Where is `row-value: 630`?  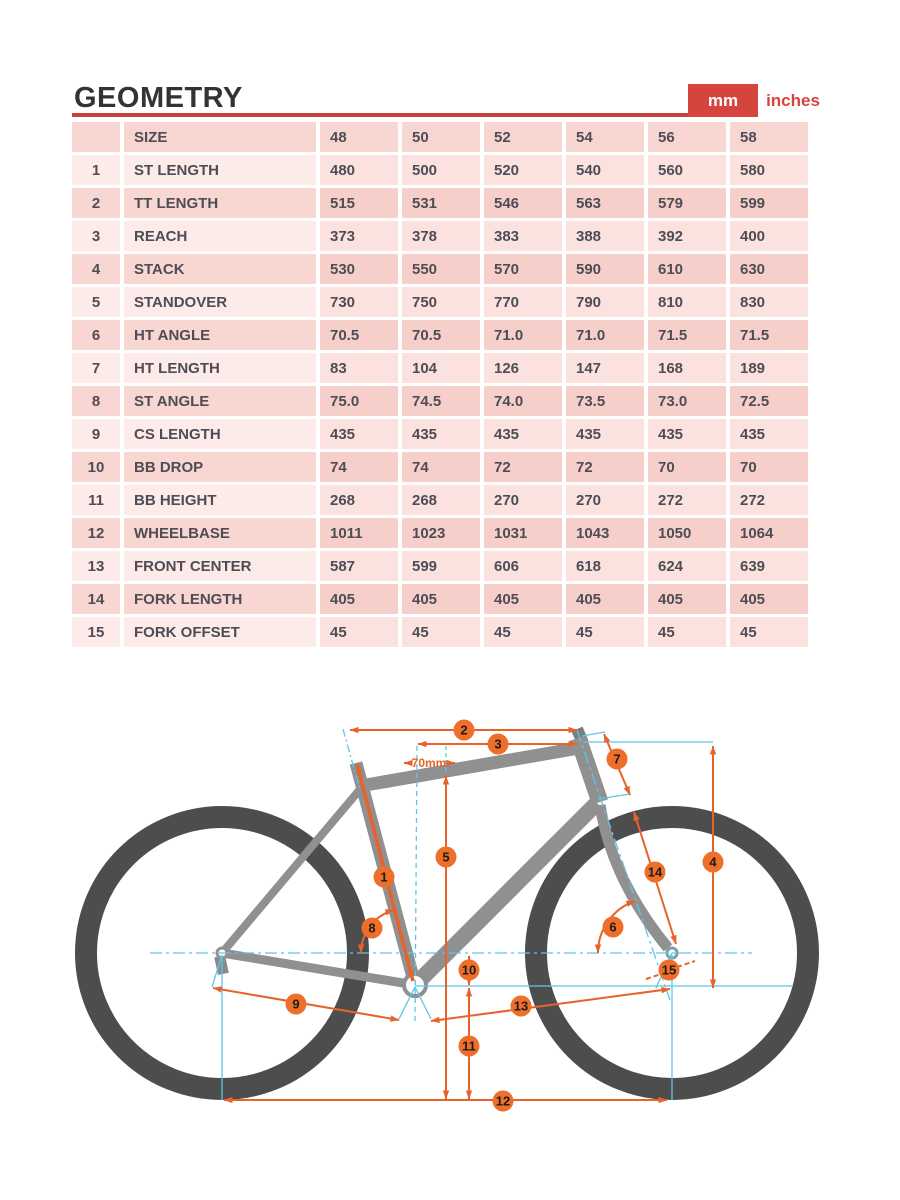
row-value: 630 is located at coordinates (769, 269).